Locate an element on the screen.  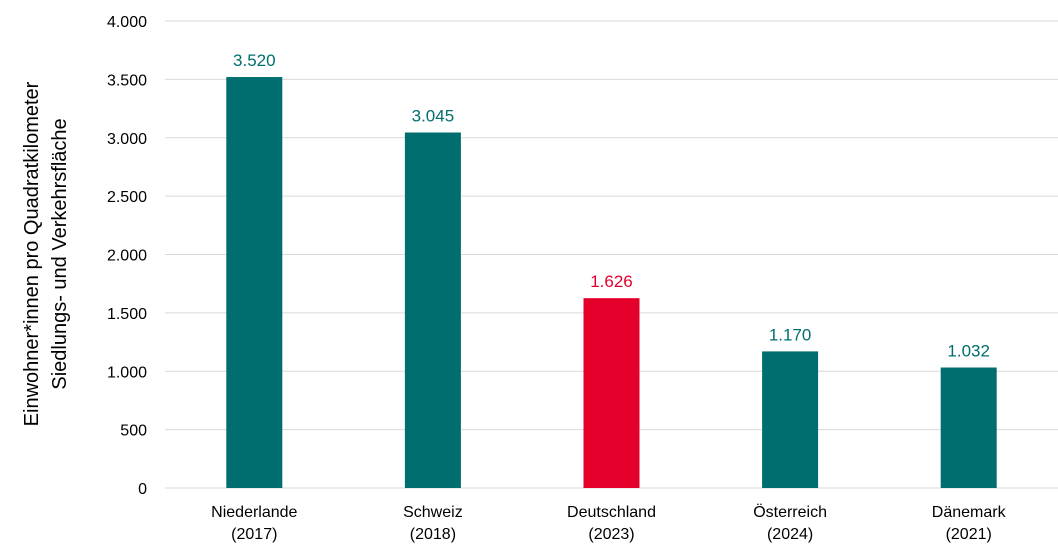
y-tick-label: 2.000 is located at coordinates (127, 256).